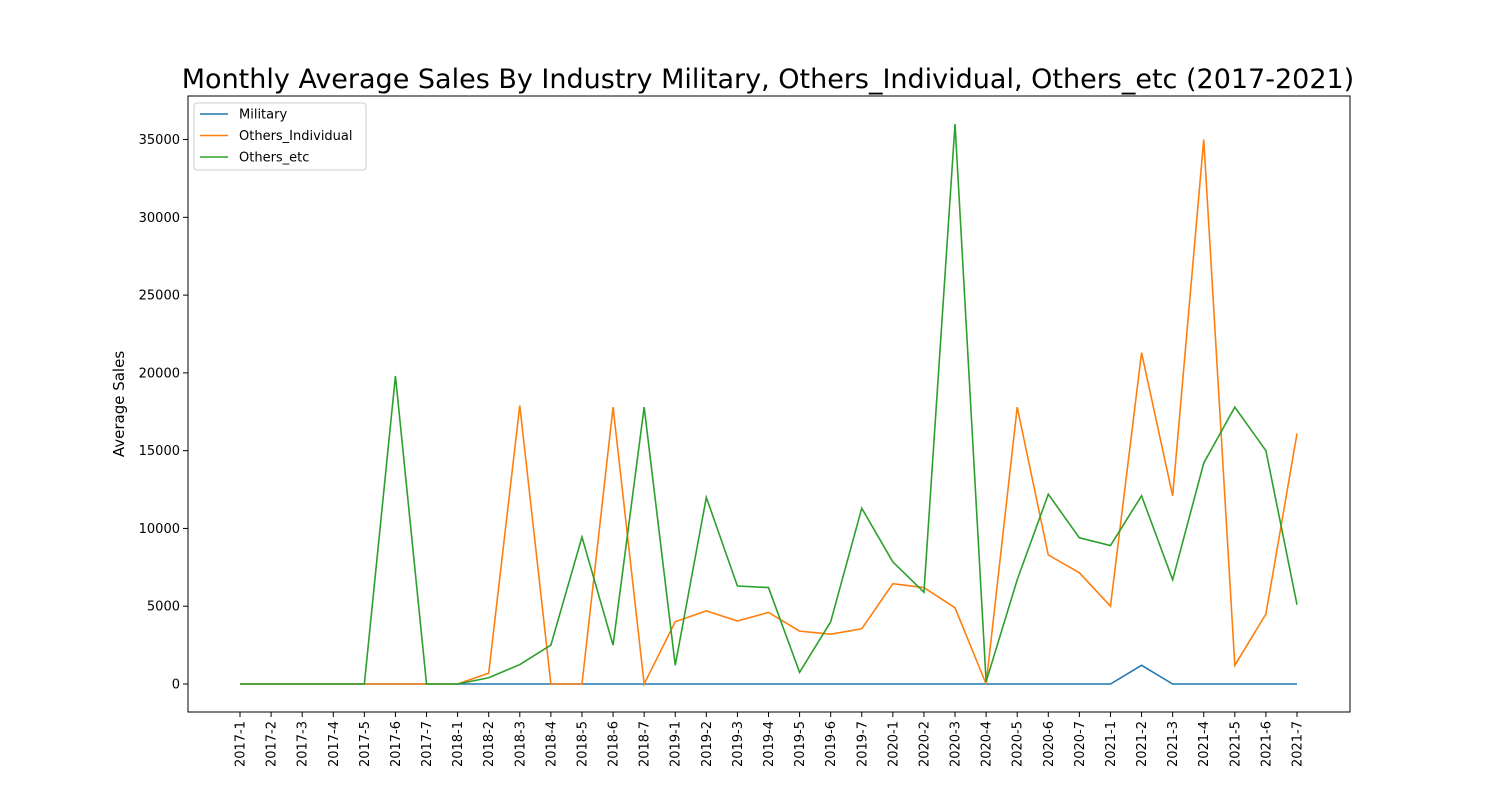 This screenshot has width=1500, height=800. What do you see at coordinates (1111, 744) in the screenshot?
I see `x-tick-label: 2021-1` at bounding box center [1111, 744].